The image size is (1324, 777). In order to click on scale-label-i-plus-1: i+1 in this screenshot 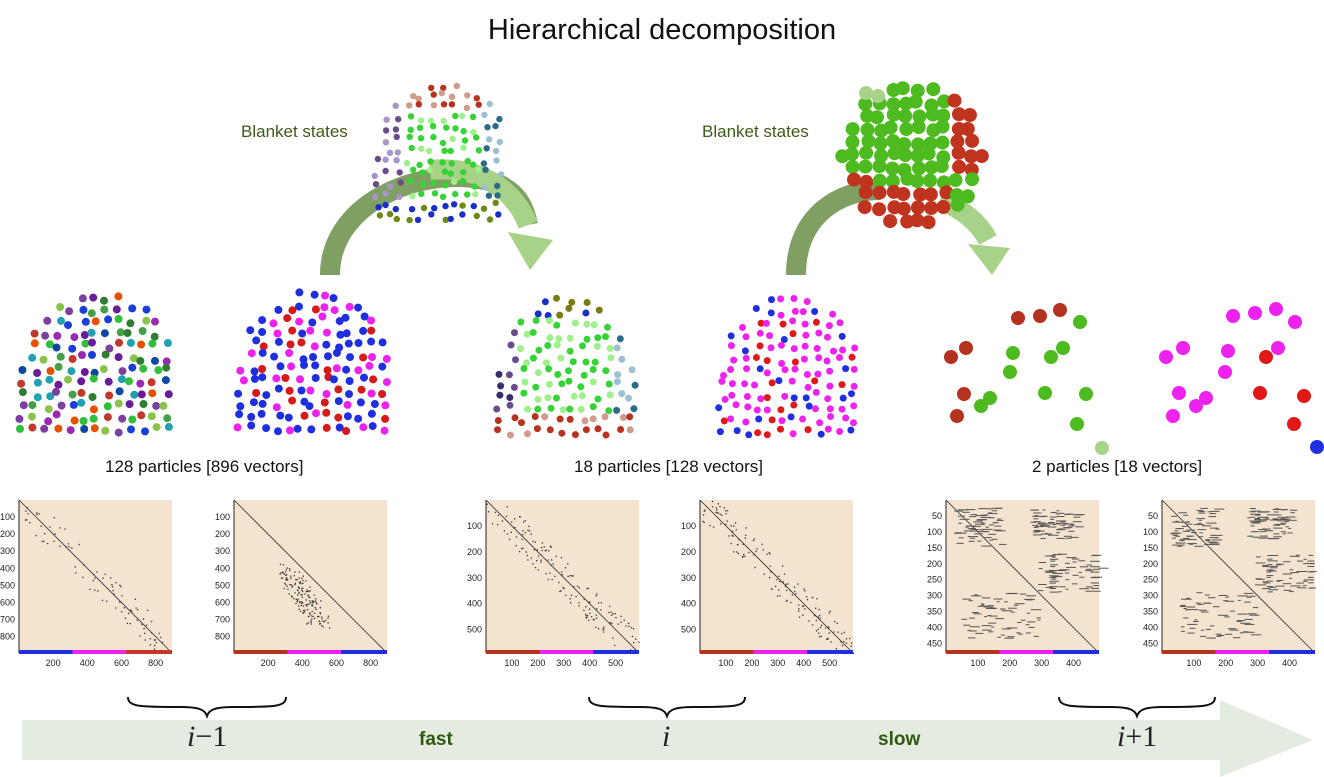, I will do `click(1137, 736)`.